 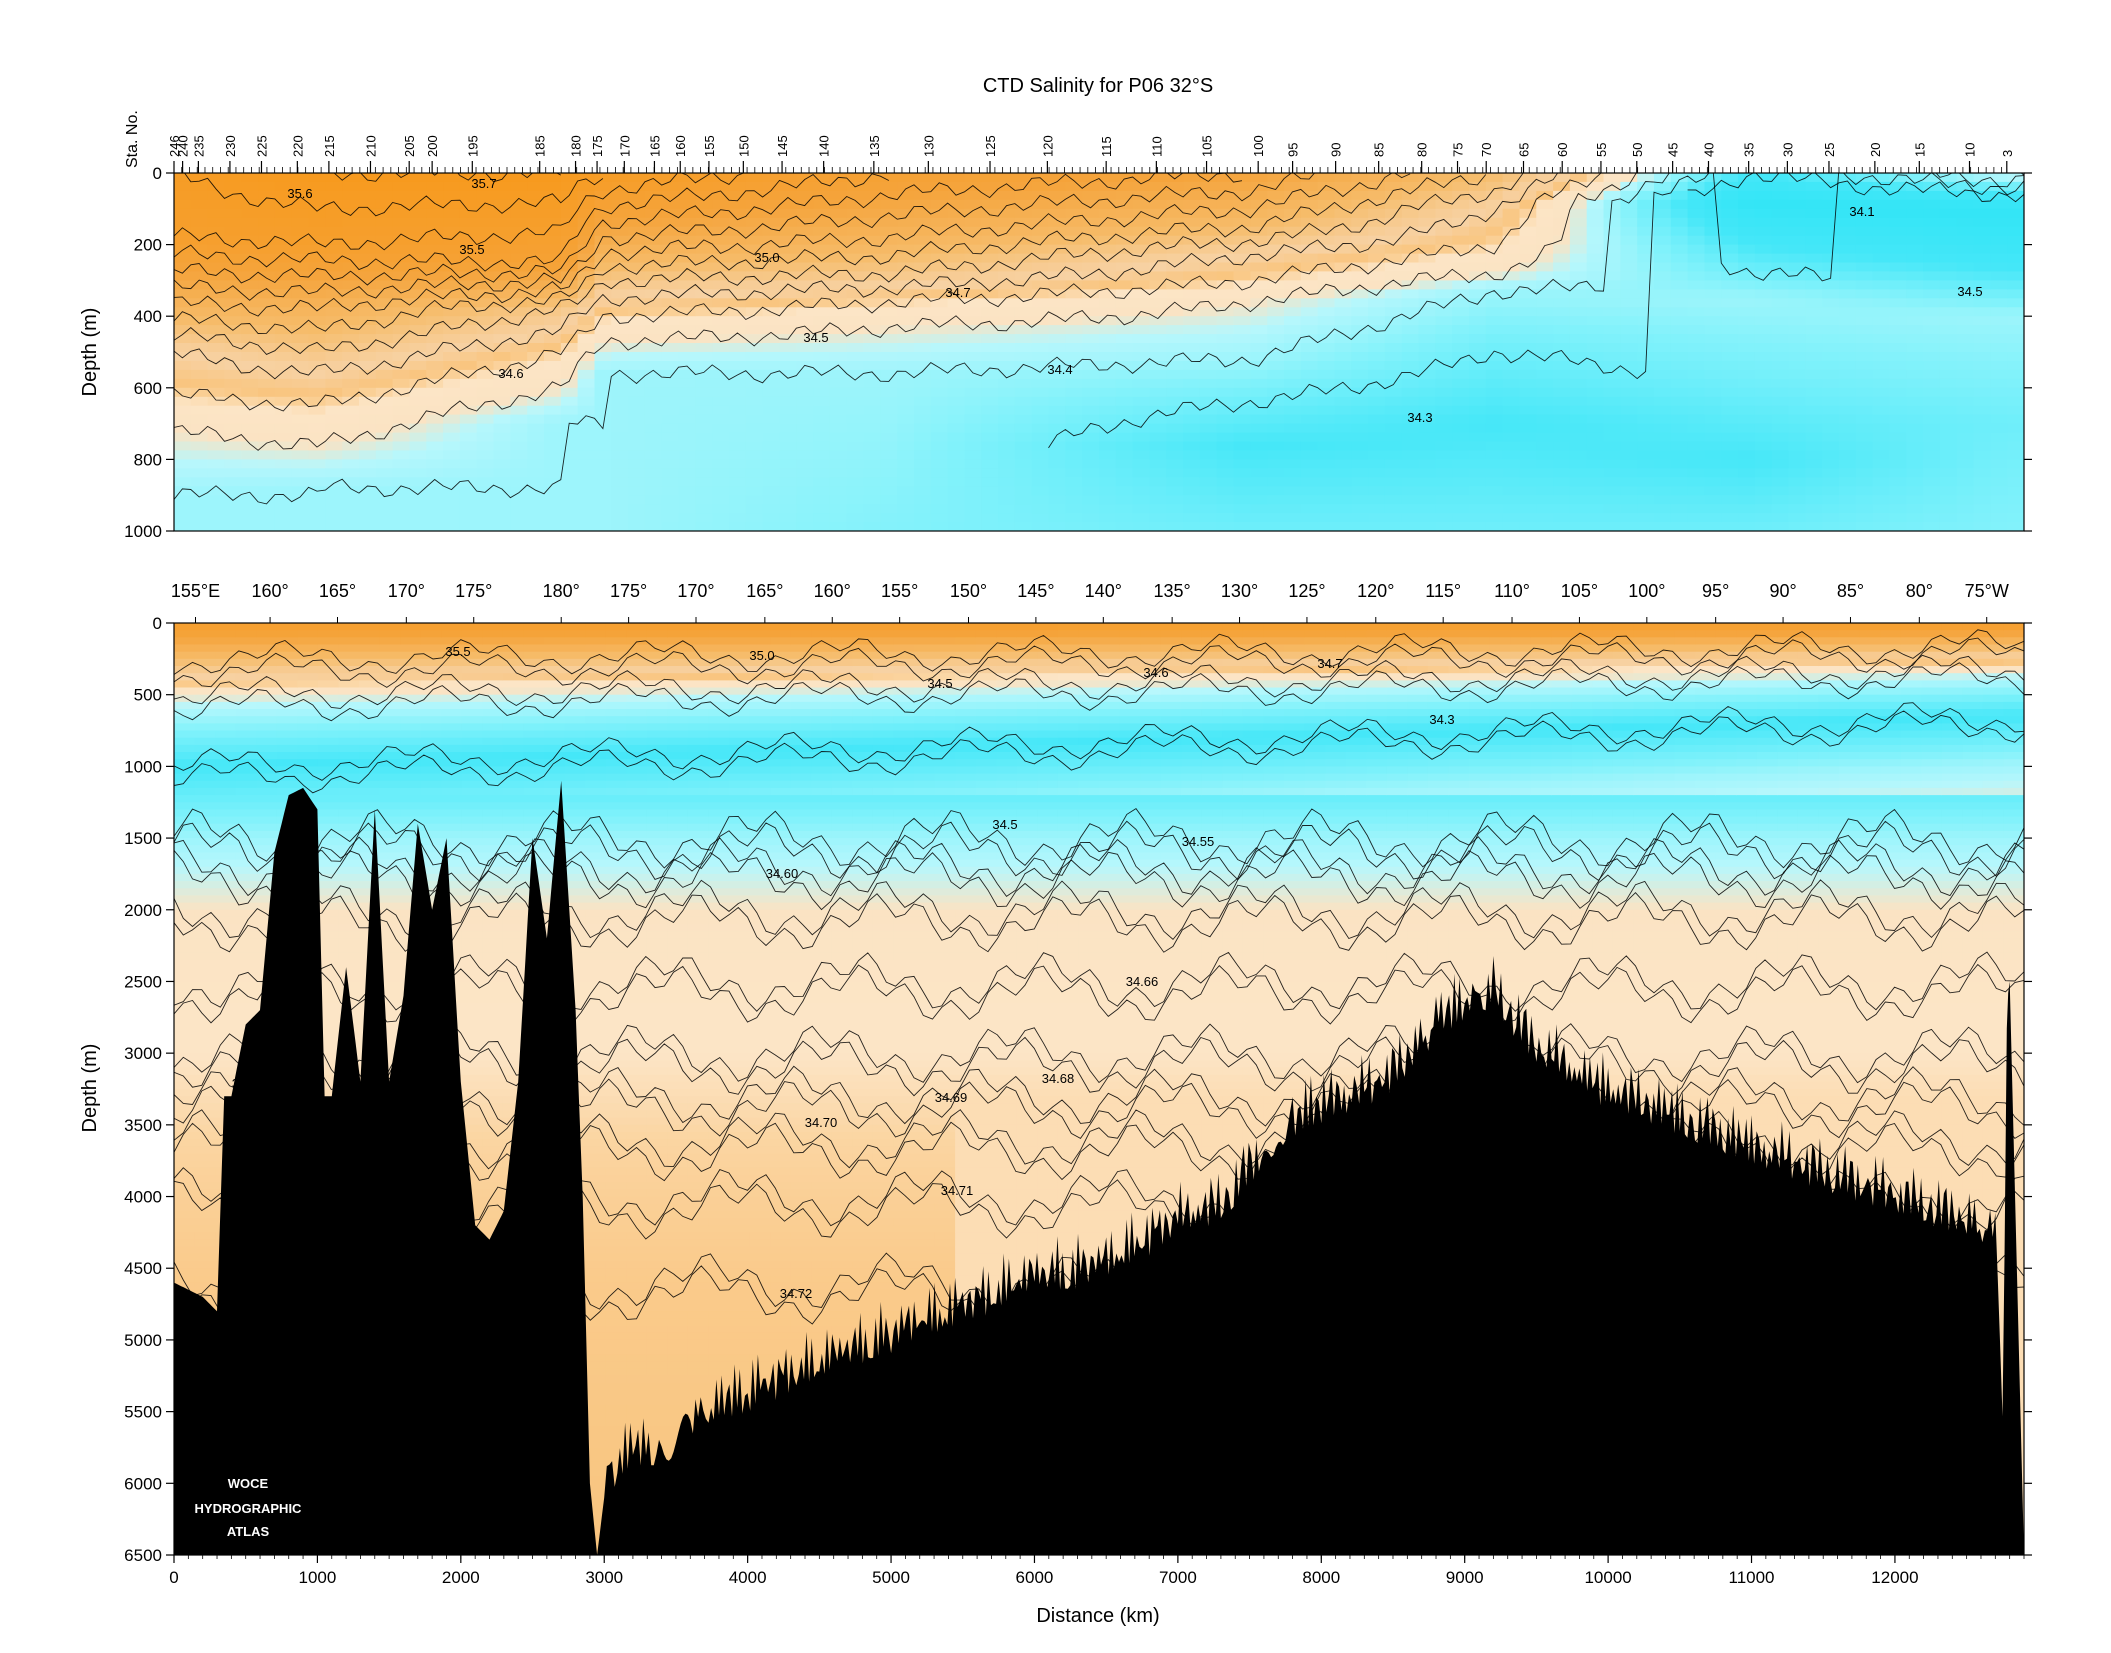 I want to click on longitude-label: 75°W, so click(x=1987, y=591).